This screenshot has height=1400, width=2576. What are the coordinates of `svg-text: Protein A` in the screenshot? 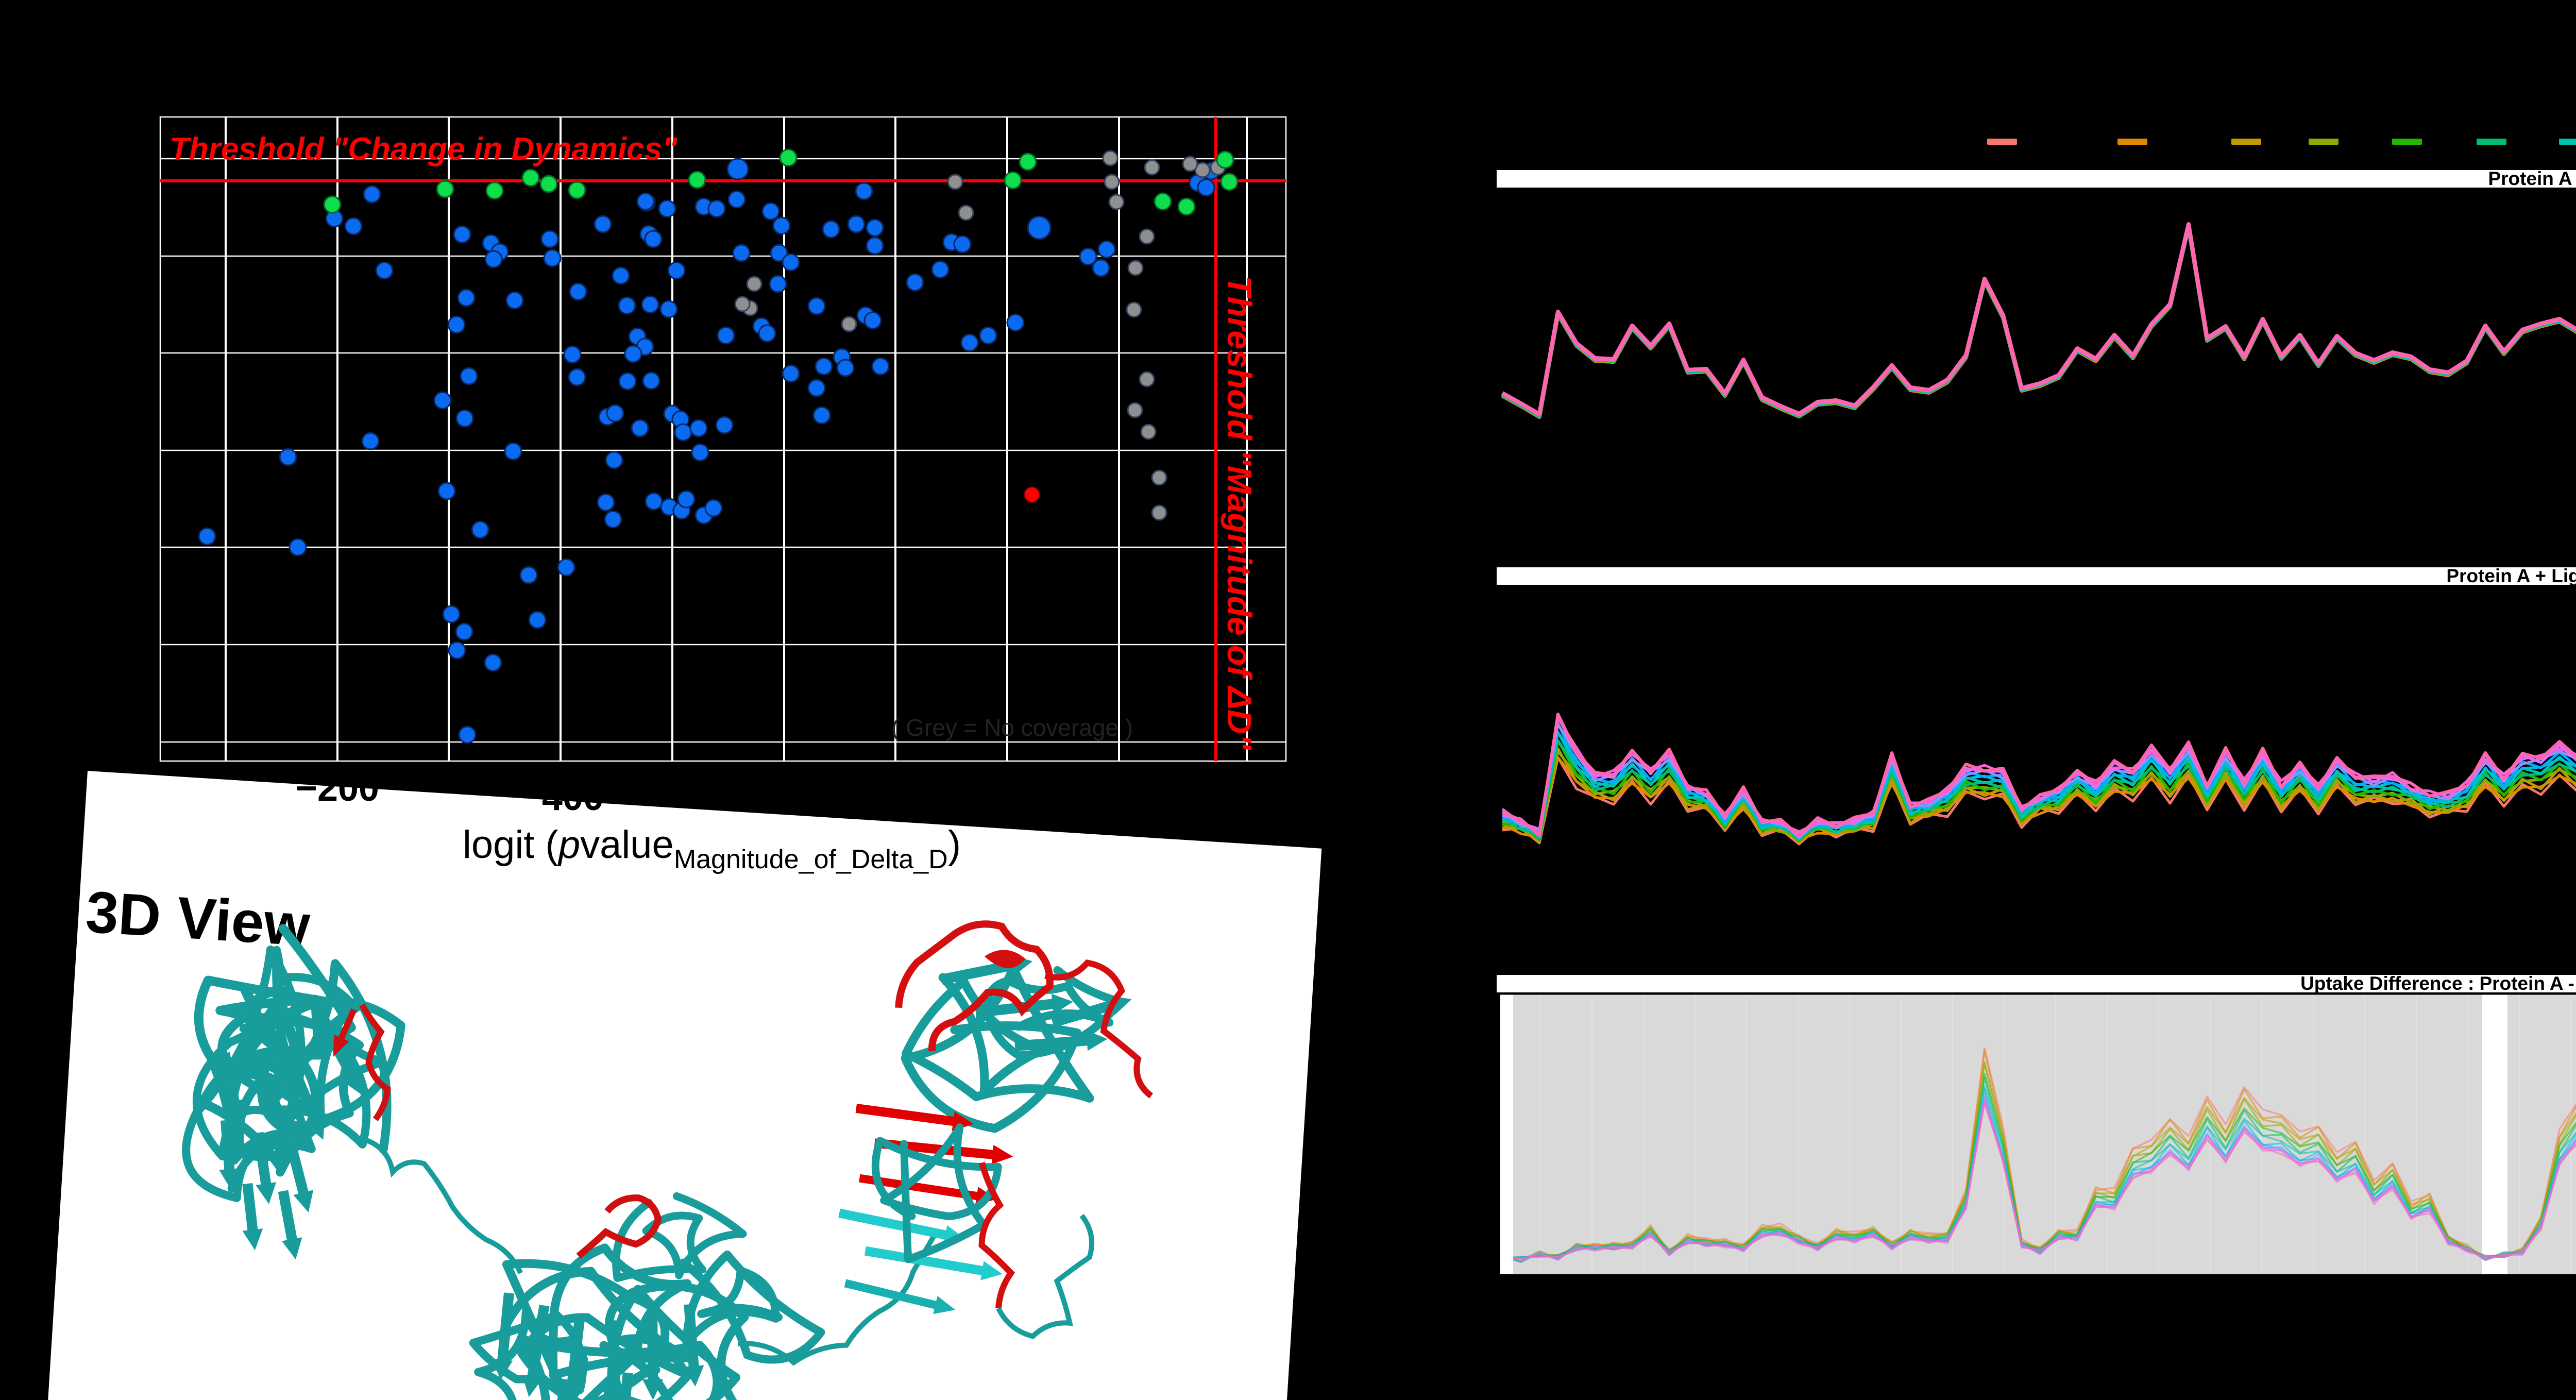 It's located at (2530, 178).